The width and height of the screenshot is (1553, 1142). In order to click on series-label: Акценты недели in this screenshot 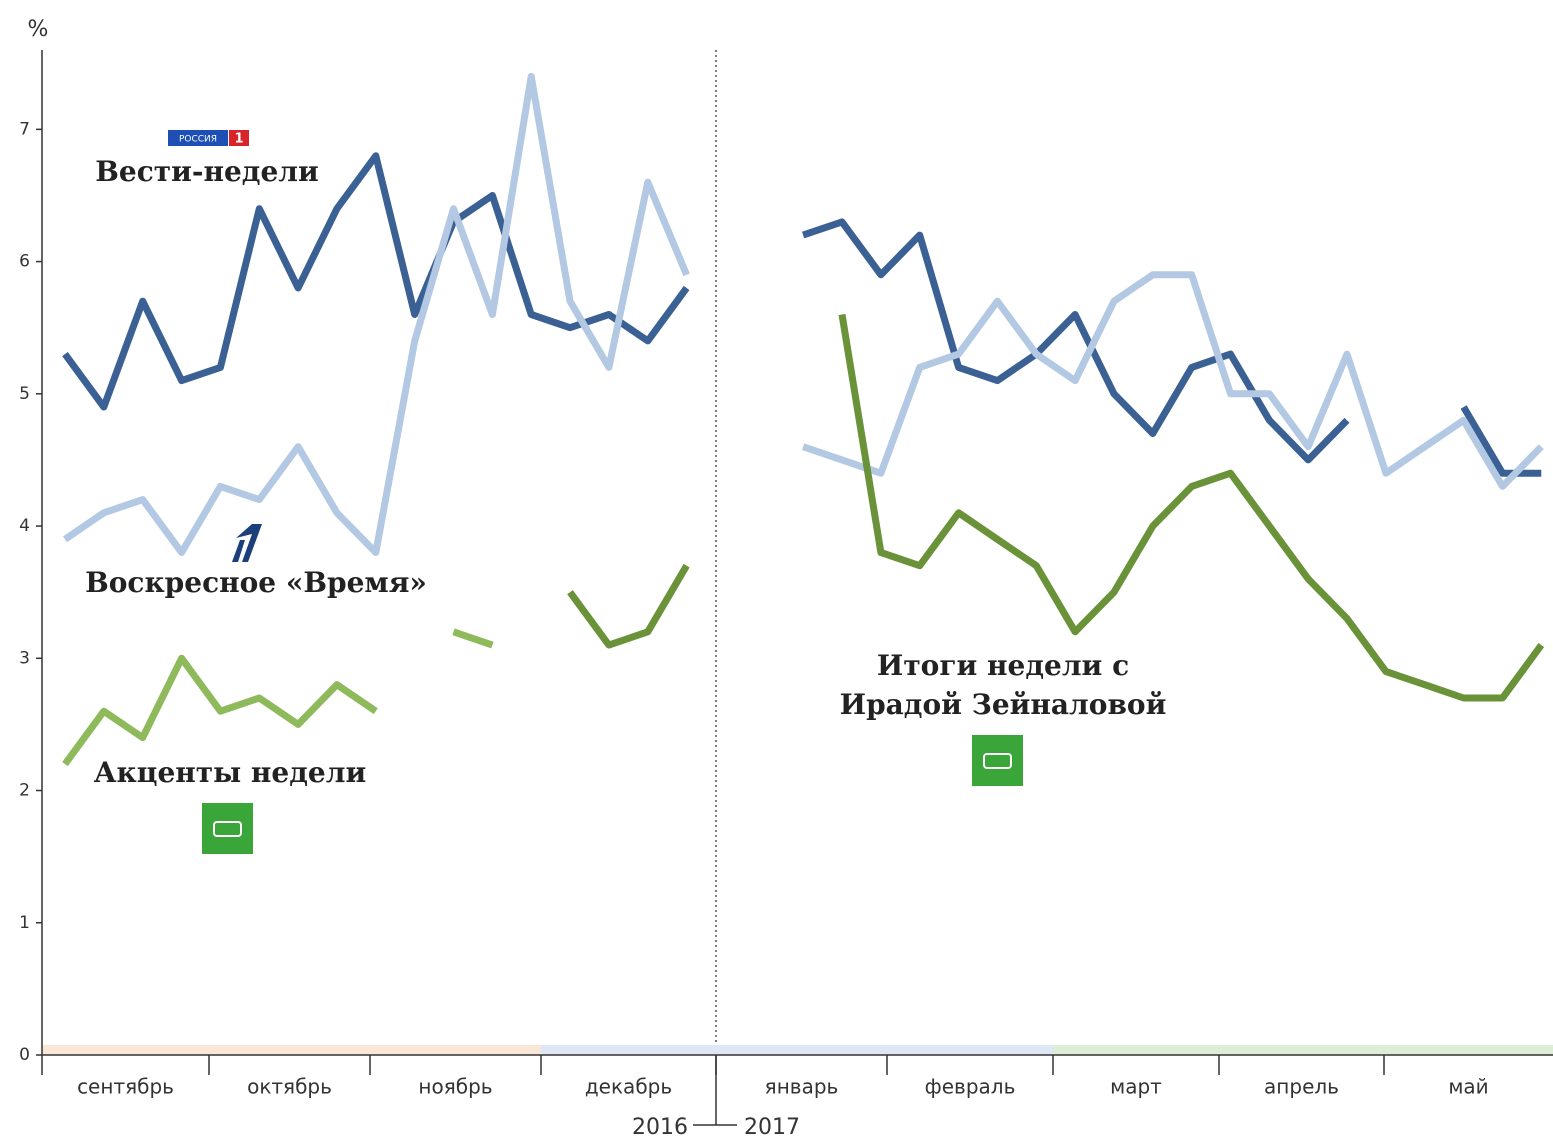, I will do `click(230, 772)`.